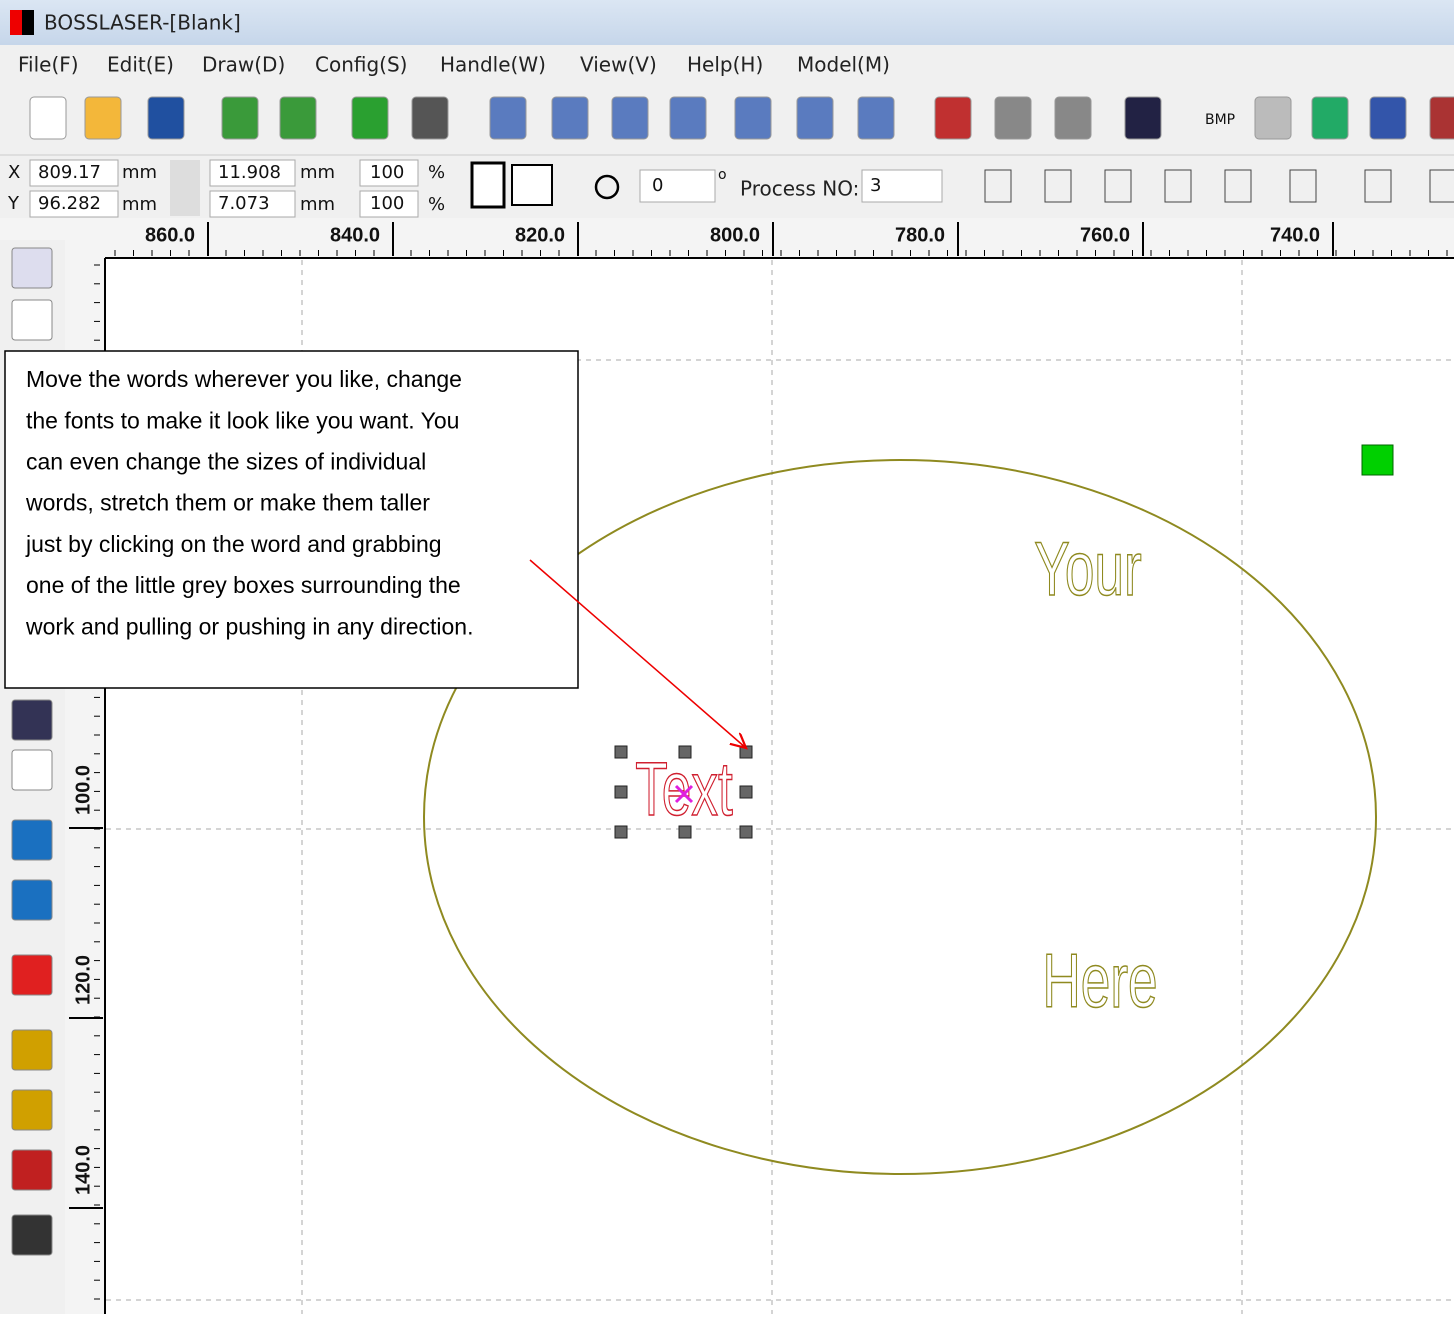 This screenshot has width=1454, height=1318. What do you see at coordinates (48, 65) in the screenshot?
I see `menu-item: File(F)` at bounding box center [48, 65].